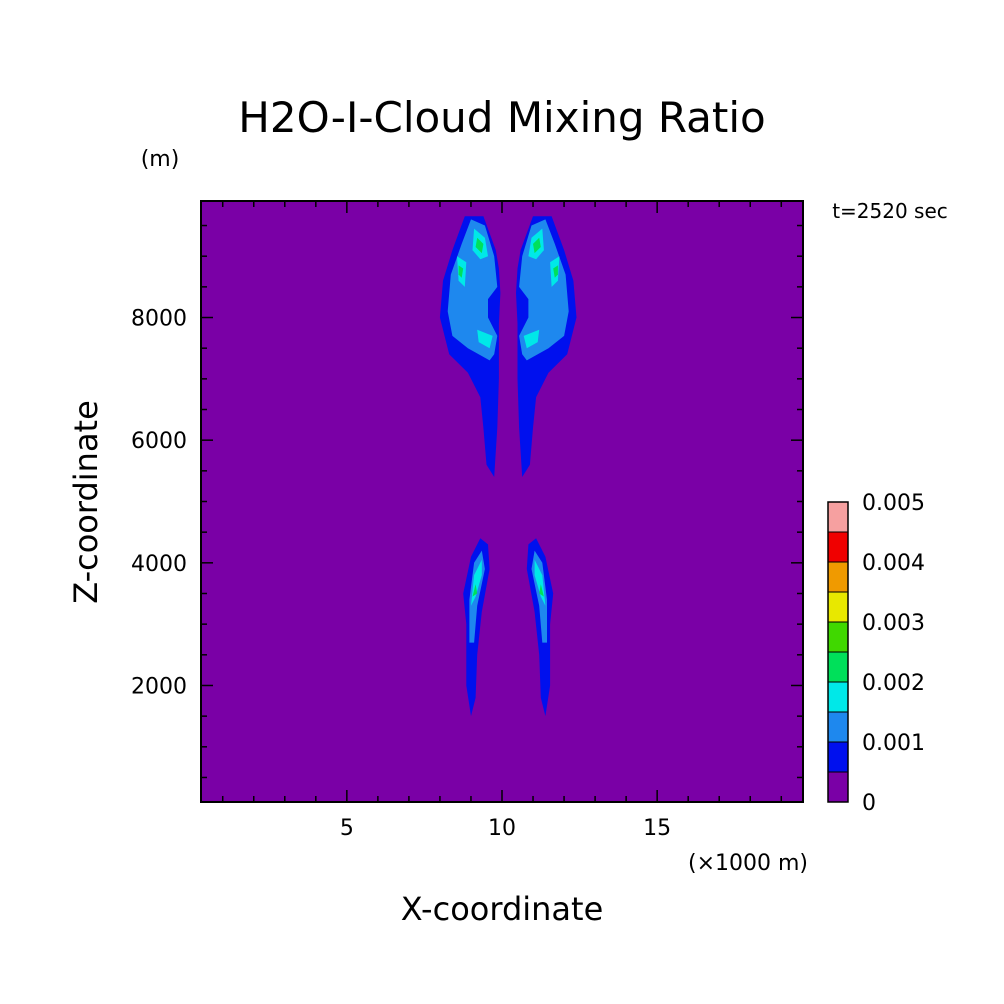 This screenshot has width=1004, height=1004. I want to click on colorbar: 0 0.001 0.002 0.003 0.004 0.005, so click(876, 653).